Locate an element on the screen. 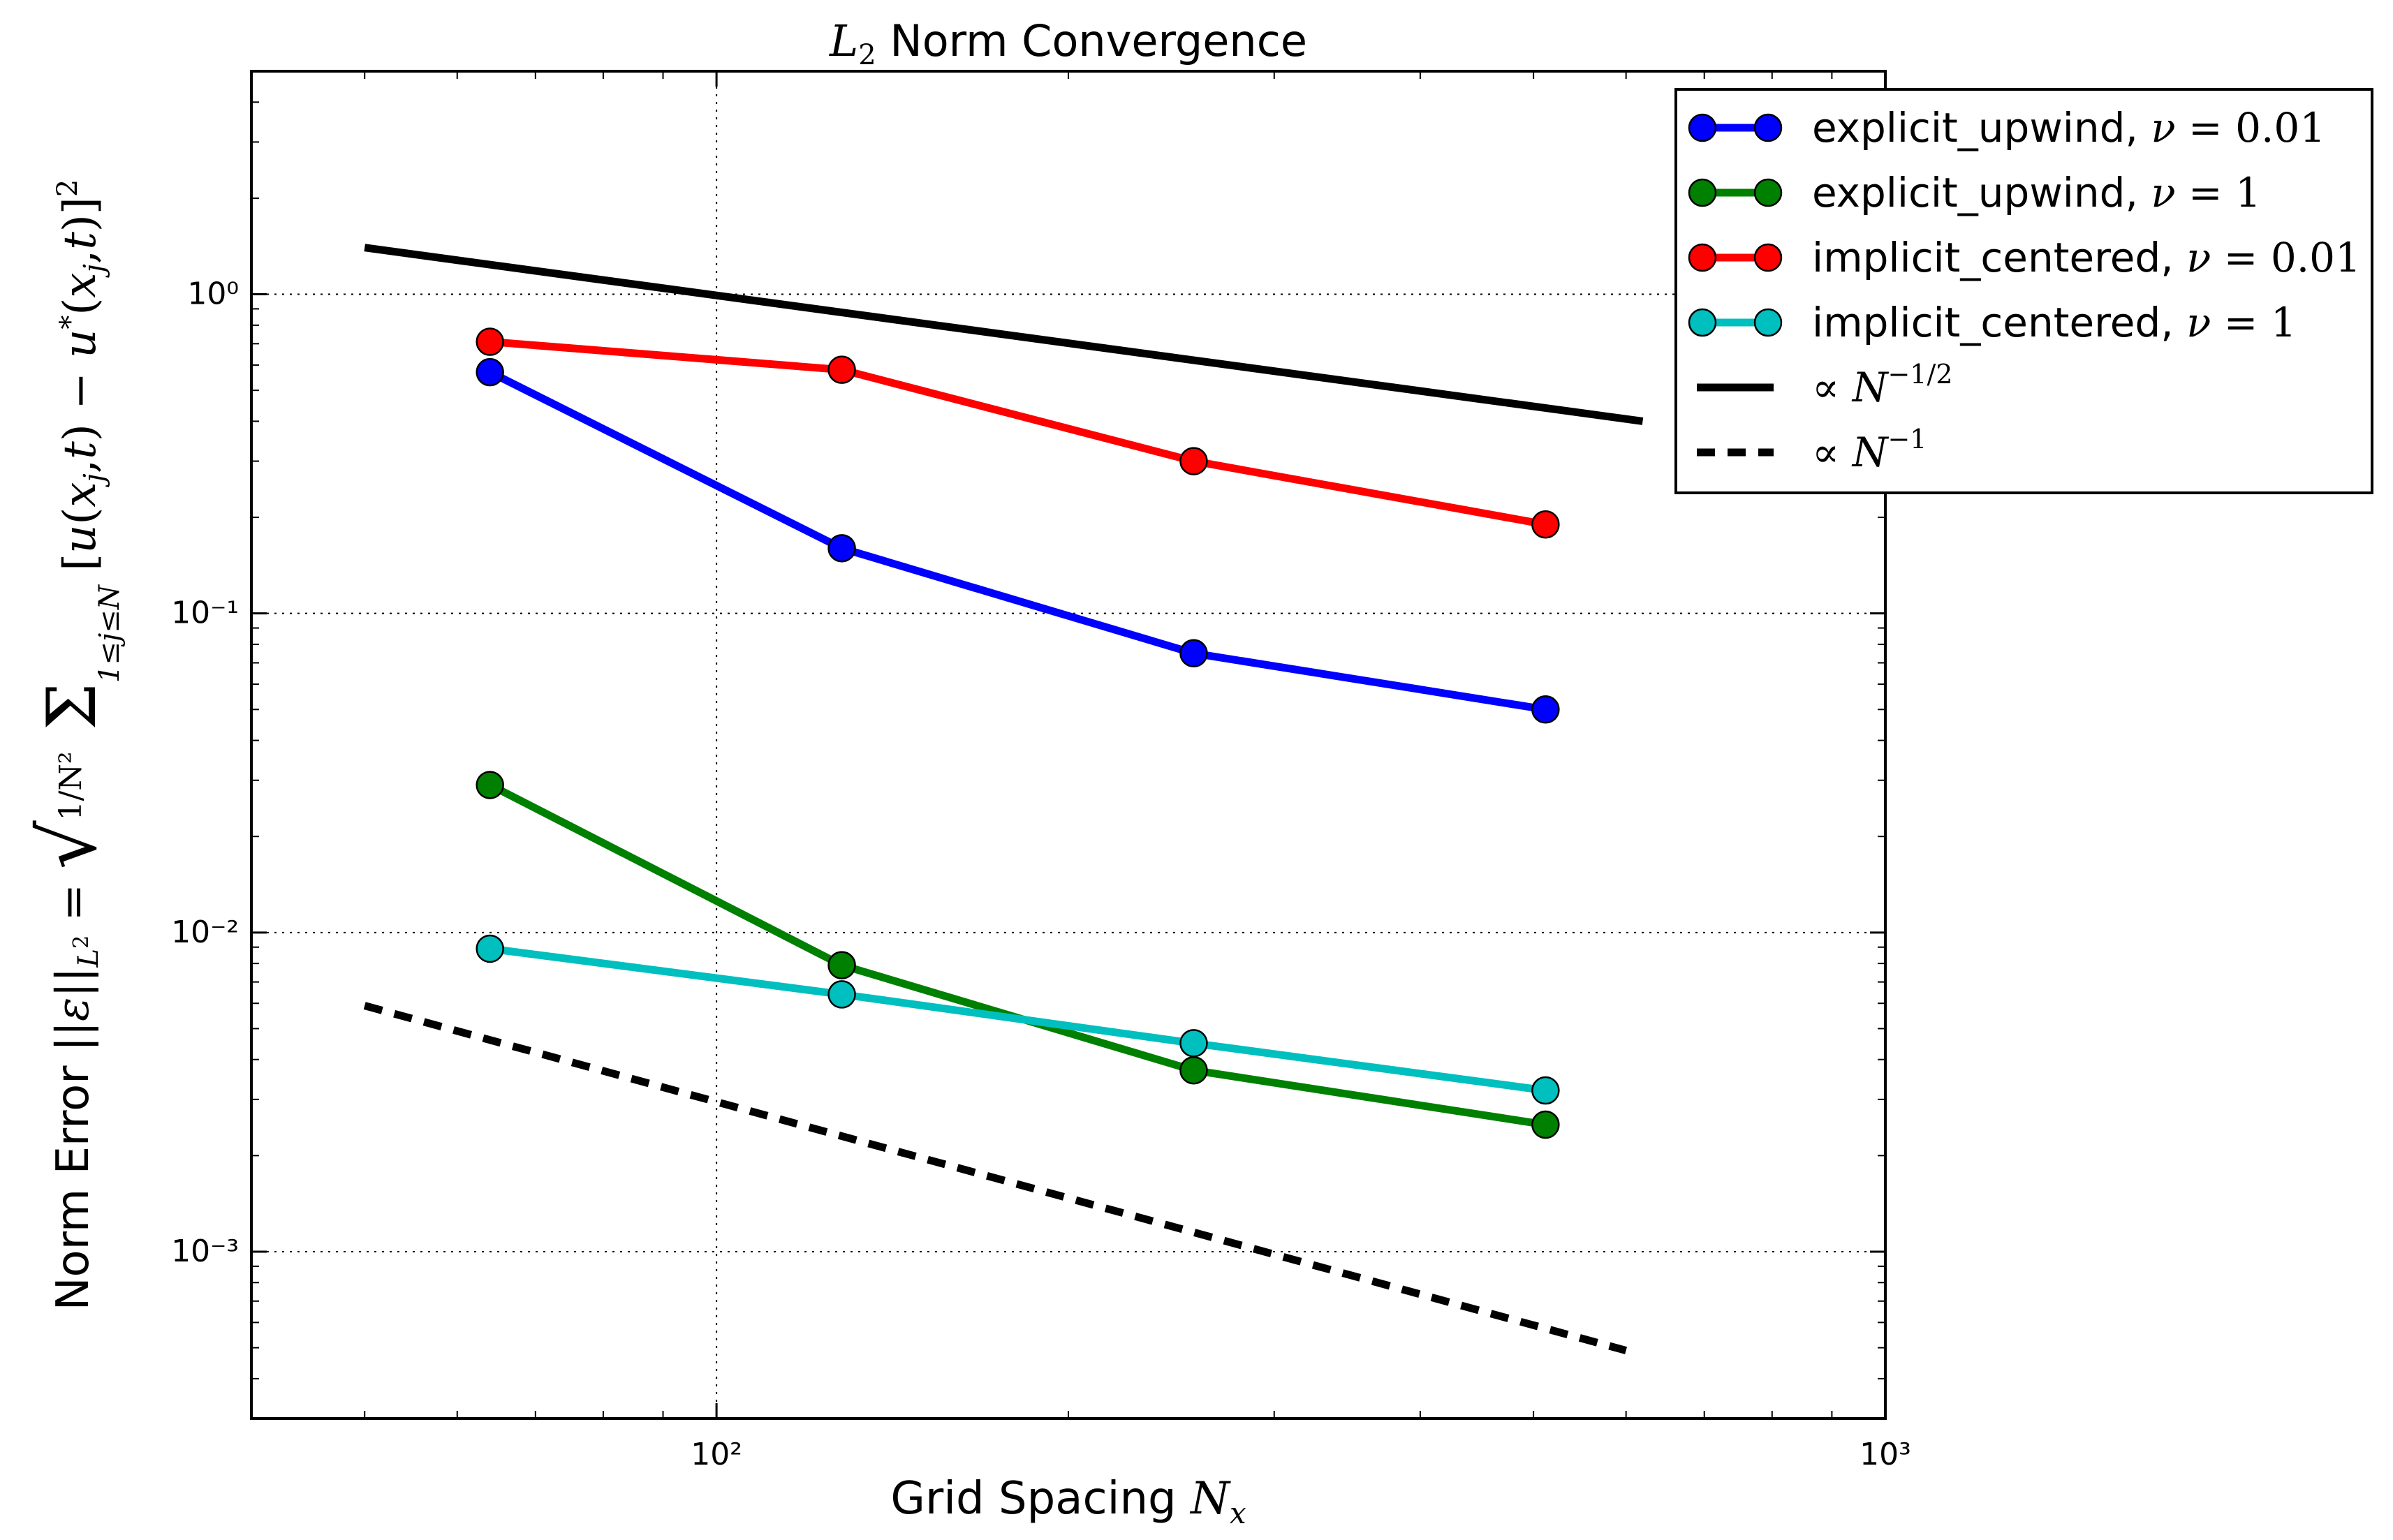 The height and width of the screenshot is (1540, 2393). y-tick-label: 10⁻² is located at coordinates (205, 932).